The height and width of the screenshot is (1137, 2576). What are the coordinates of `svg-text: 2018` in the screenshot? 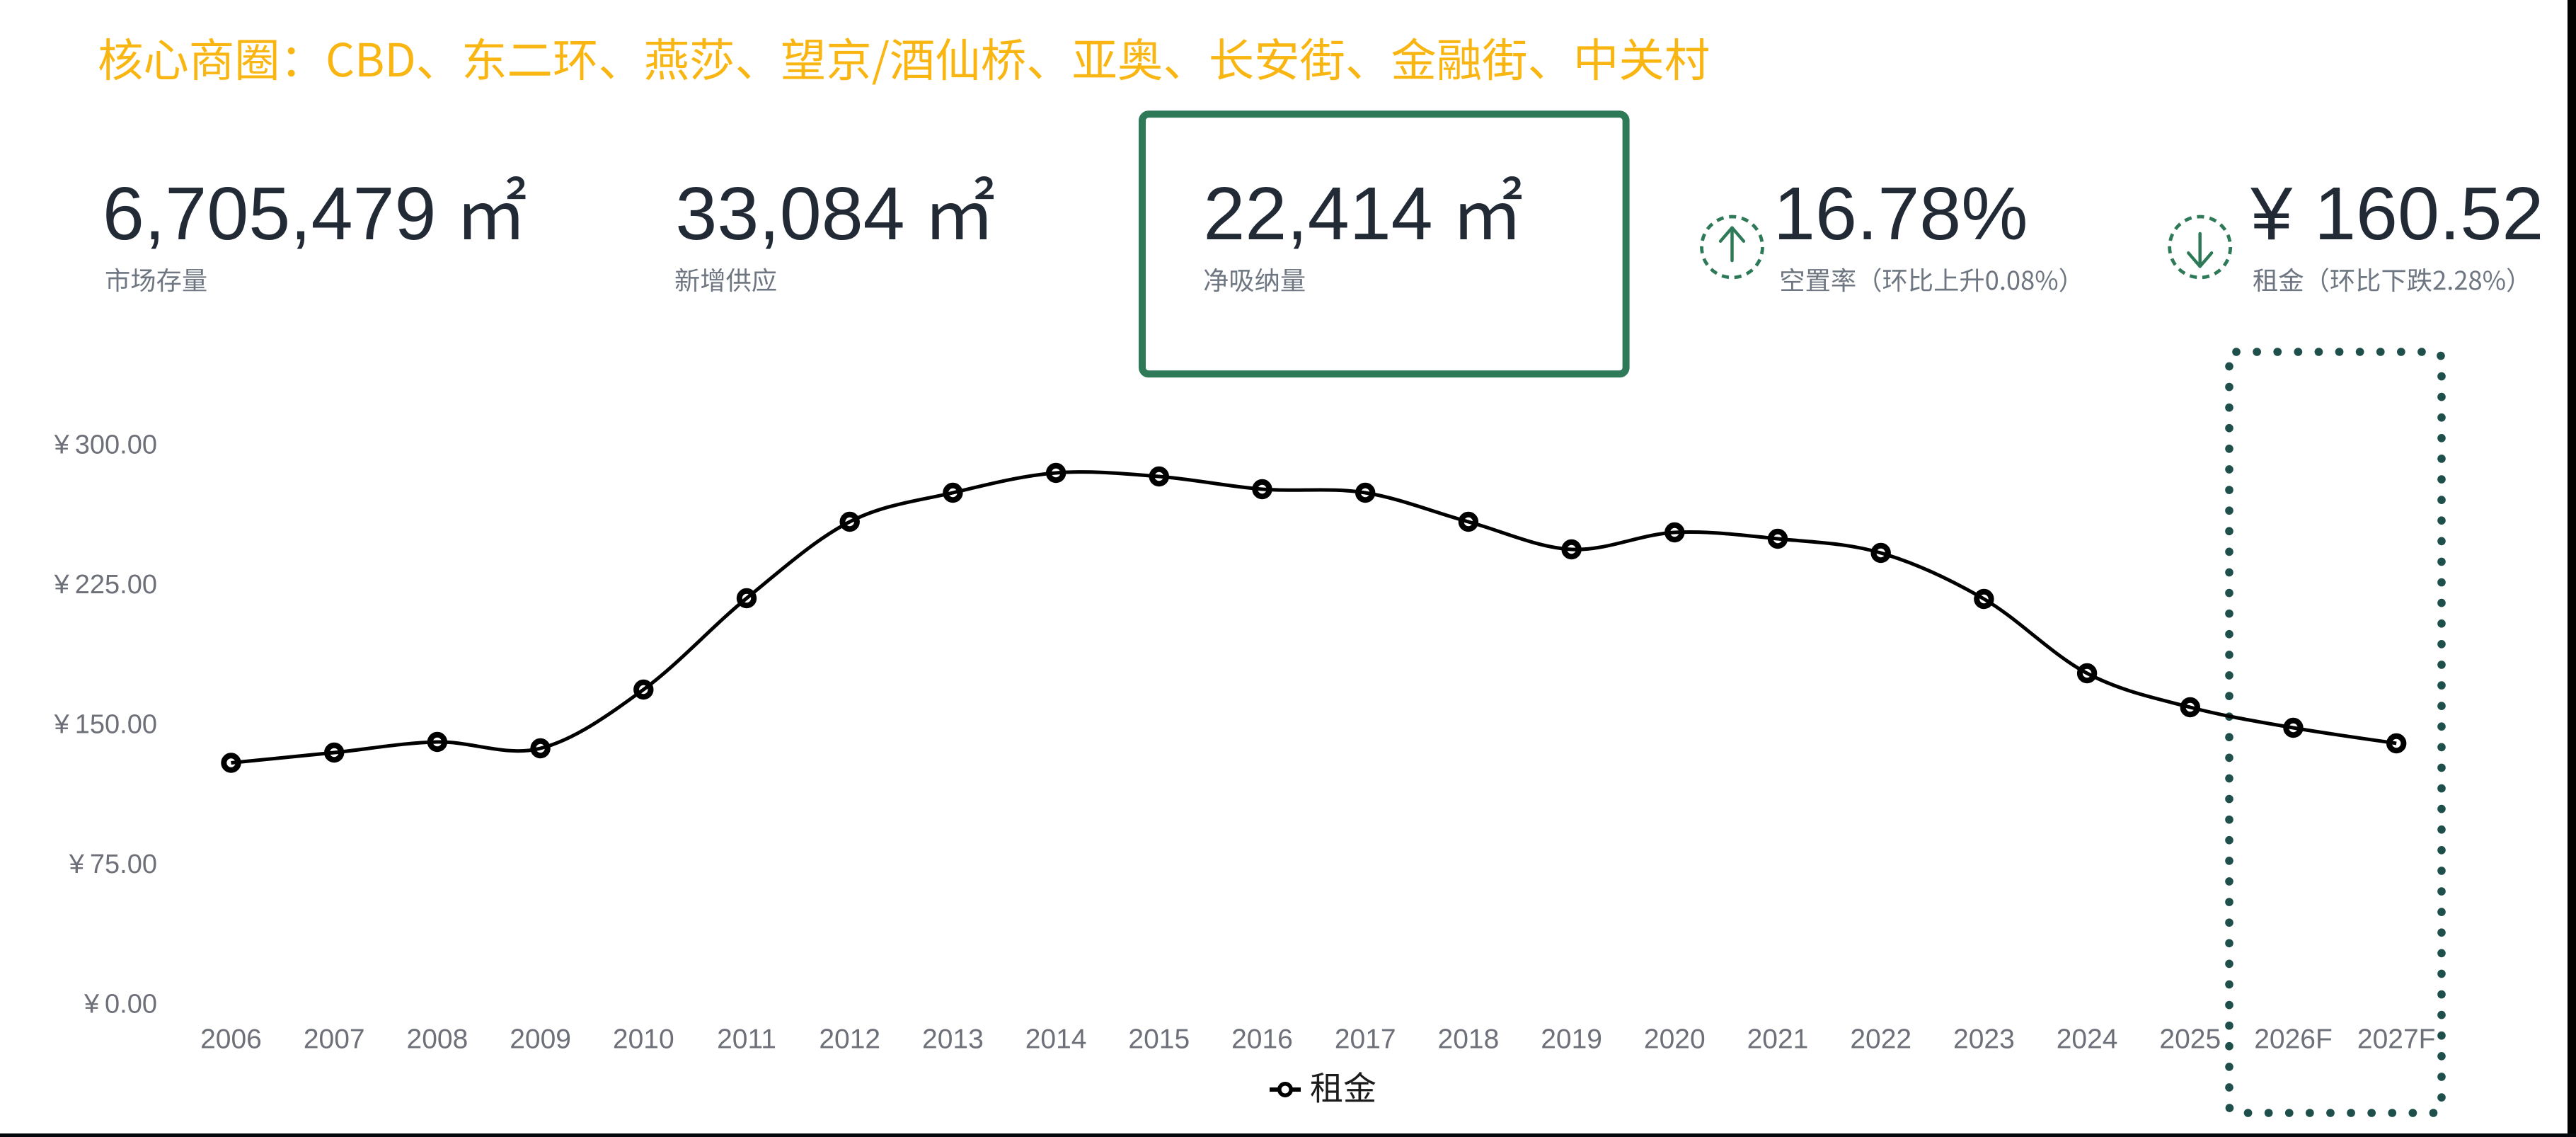 It's located at (1469, 1039).